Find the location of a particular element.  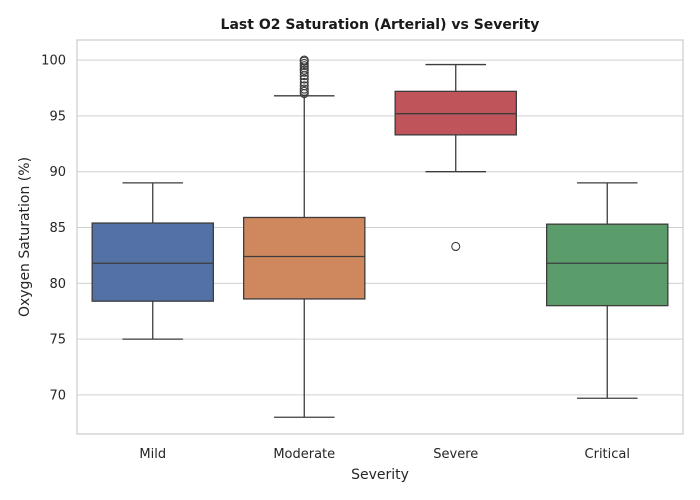

x-tick-labels: Mild Moderate Severe Critical is located at coordinates (384, 454).